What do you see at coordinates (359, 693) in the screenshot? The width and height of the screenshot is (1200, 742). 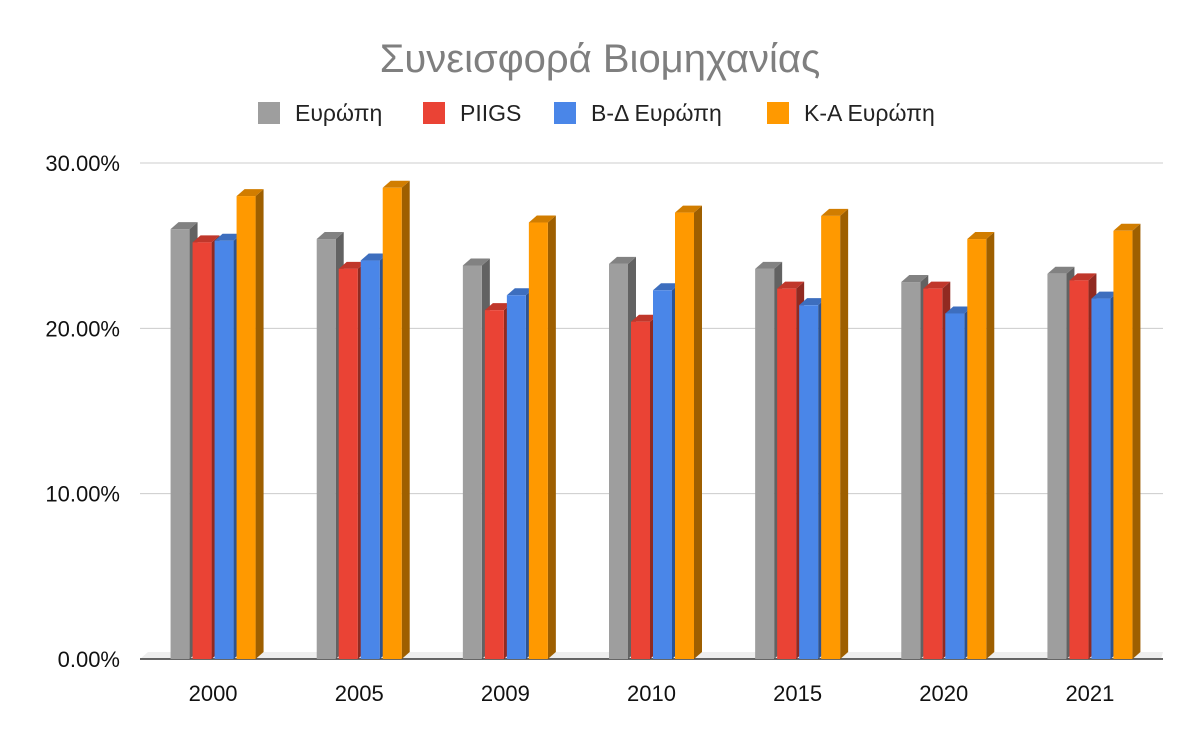 I see `x-tick-label: 2005` at bounding box center [359, 693].